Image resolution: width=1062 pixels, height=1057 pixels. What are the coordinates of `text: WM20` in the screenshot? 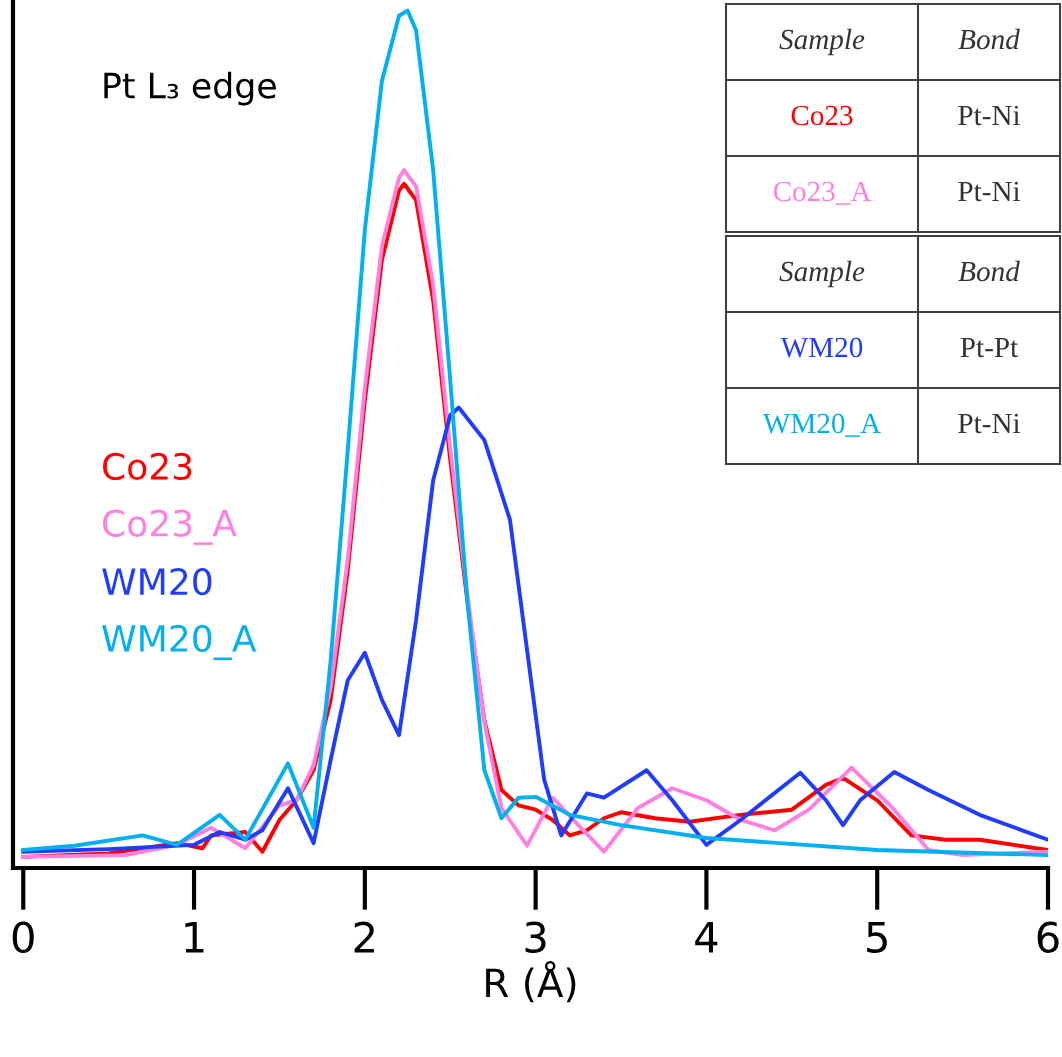 It's located at (157, 581).